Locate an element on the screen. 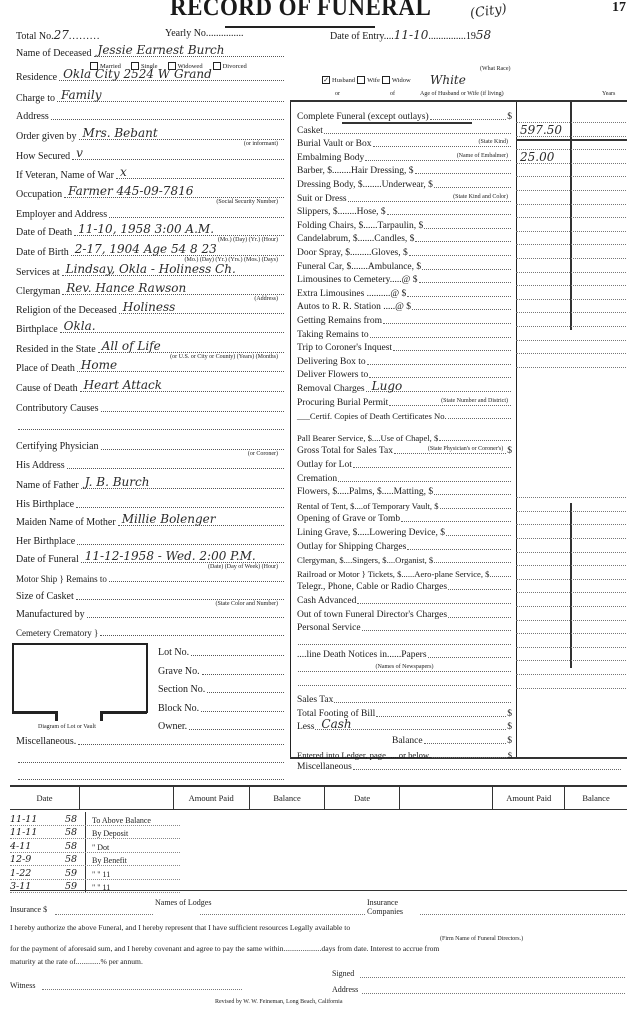  checkbox-divorced is located at coordinates (216, 65).